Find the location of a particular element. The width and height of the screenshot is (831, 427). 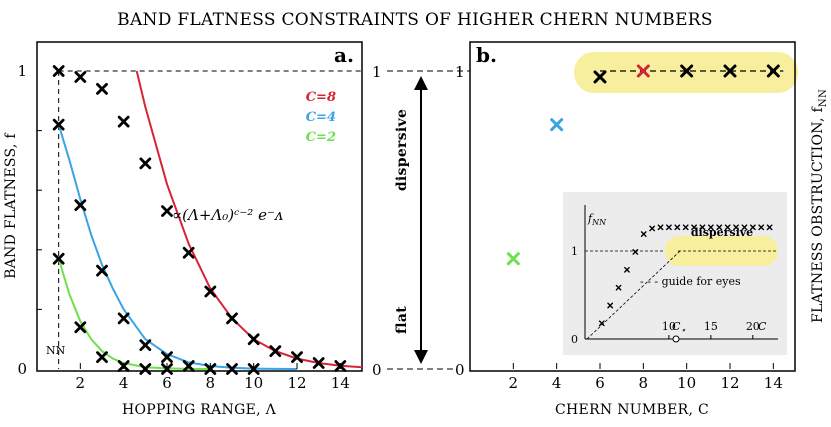

panel-a-xtick-label: 2 is located at coordinates (81, 383).